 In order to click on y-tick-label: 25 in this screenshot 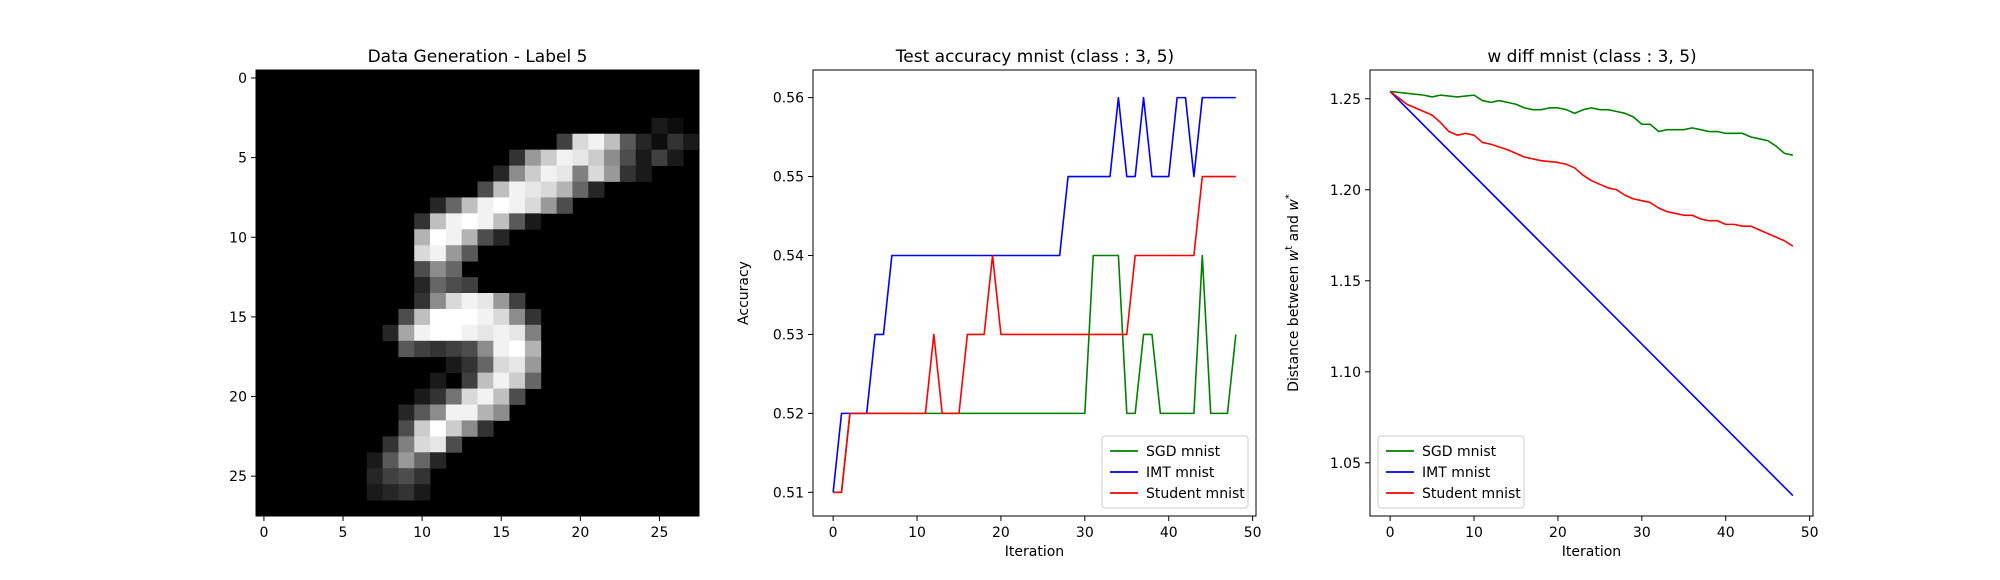, I will do `click(238, 477)`.